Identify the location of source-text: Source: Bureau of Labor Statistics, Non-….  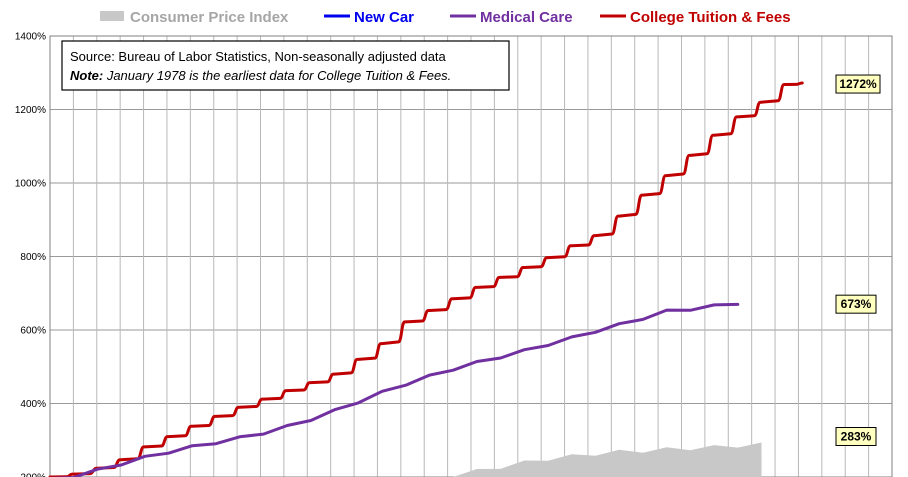
(258, 56).